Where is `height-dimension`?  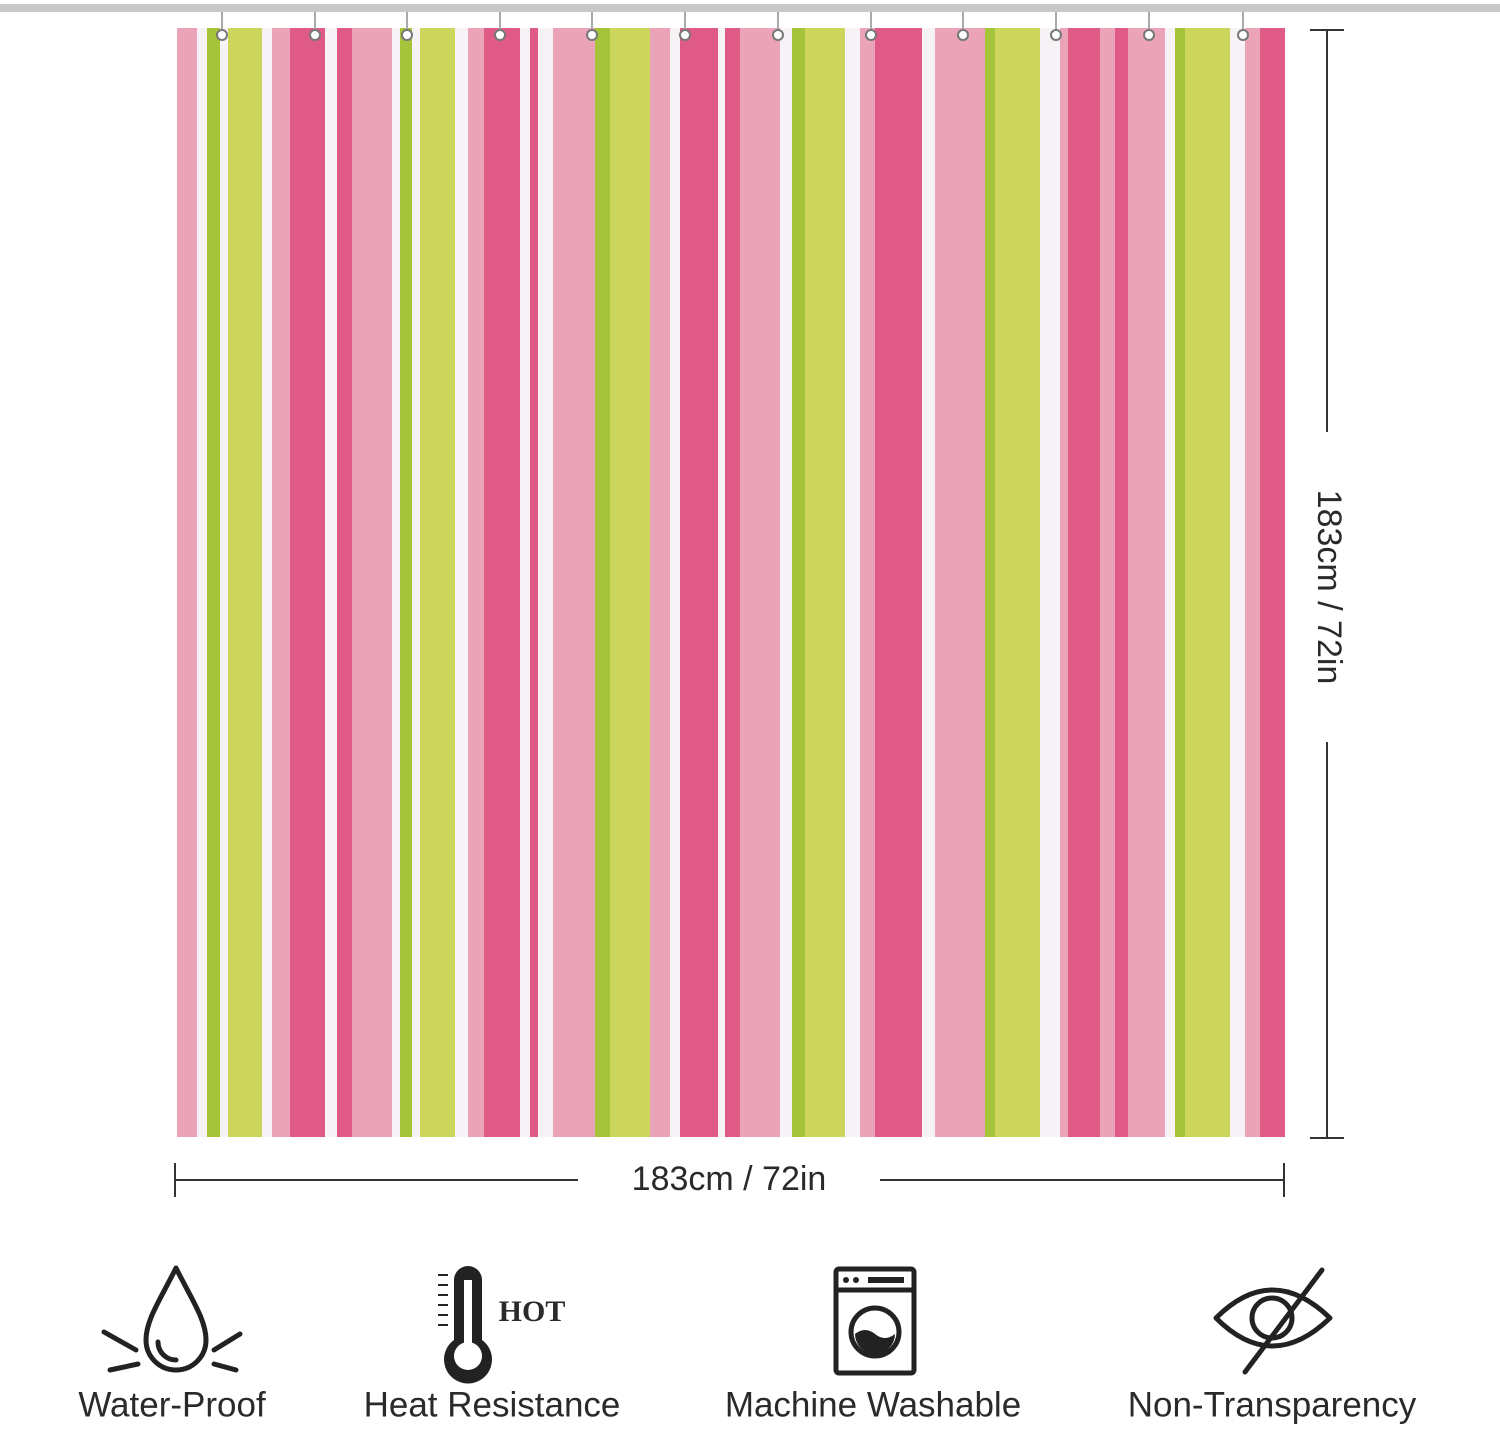
height-dimension is located at coordinates (1327, 584).